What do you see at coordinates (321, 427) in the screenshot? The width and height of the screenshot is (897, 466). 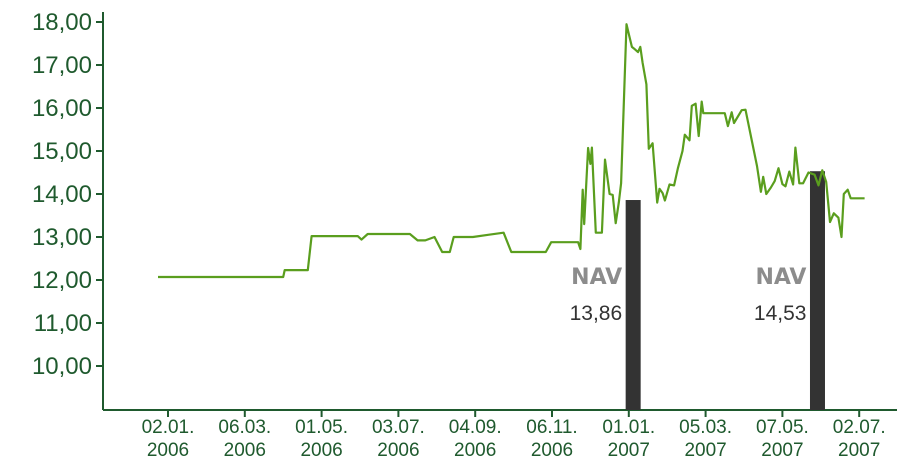 I see `x-tick-label-date: 01.05.` at bounding box center [321, 427].